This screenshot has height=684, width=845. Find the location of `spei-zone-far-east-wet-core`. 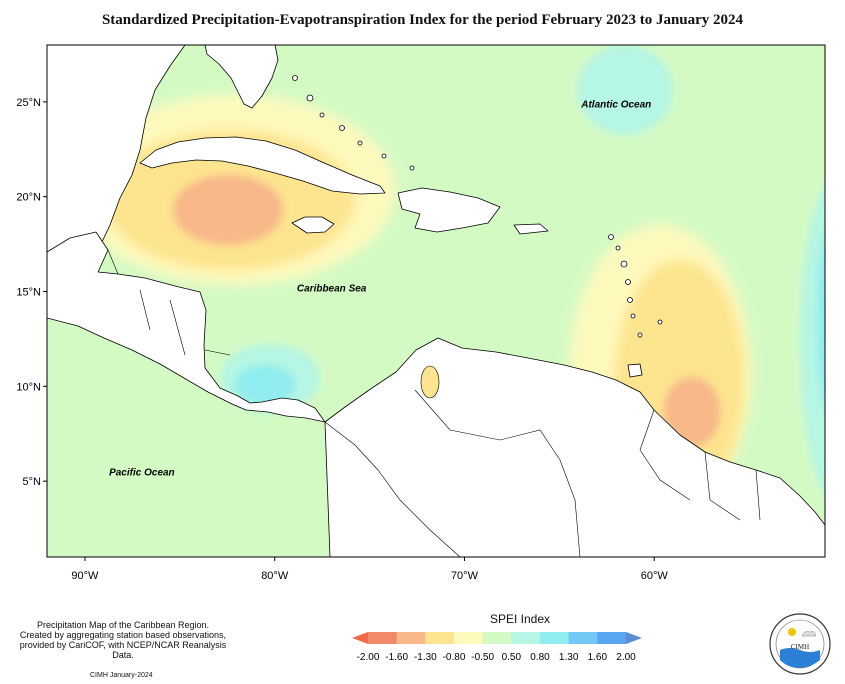

spei-zone-far-east-wet-core is located at coordinates (821, 320).